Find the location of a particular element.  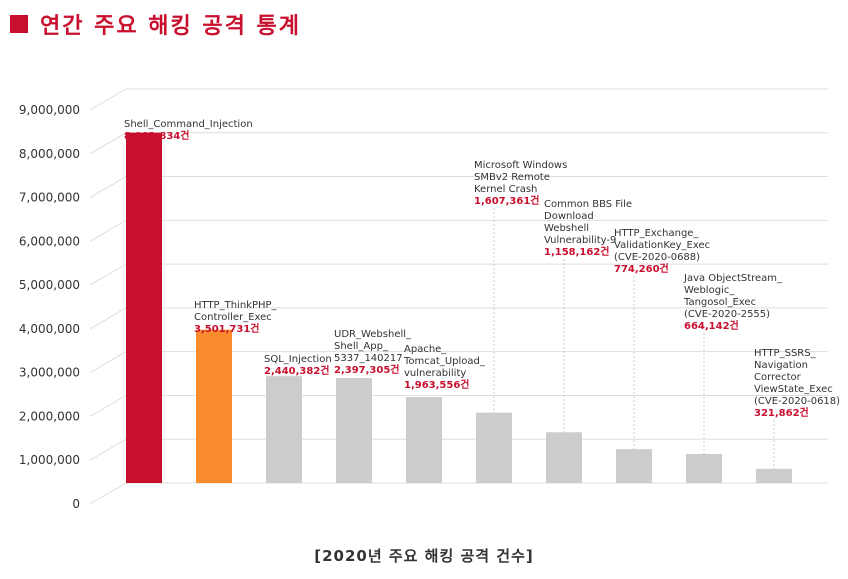

category-label: Download is located at coordinates (569, 216).